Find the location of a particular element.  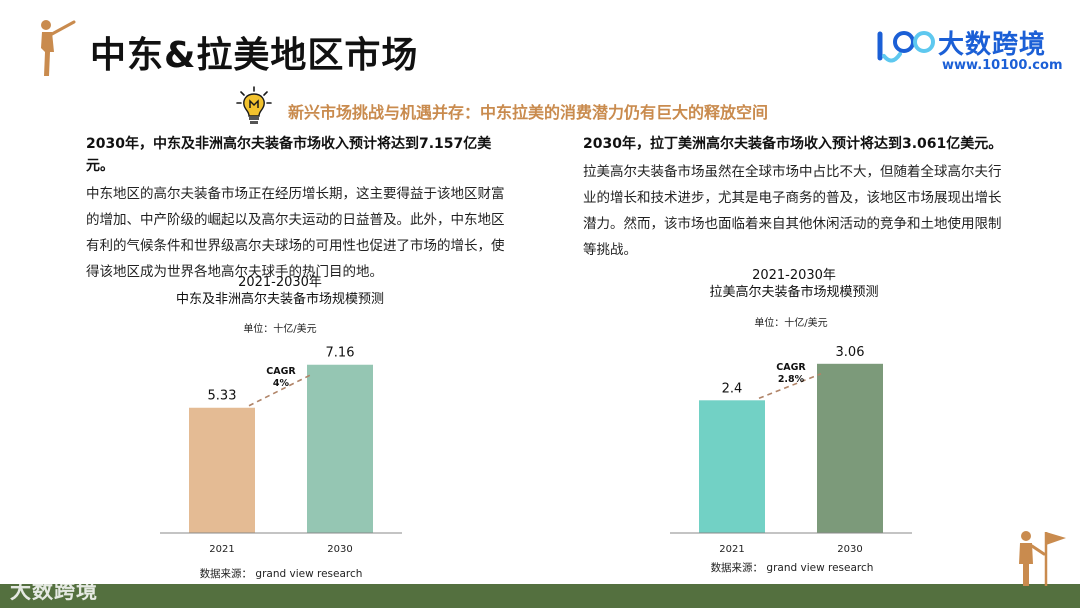

chart-1-source: 数据来源： grand view research is located at coordinates (281, 574).